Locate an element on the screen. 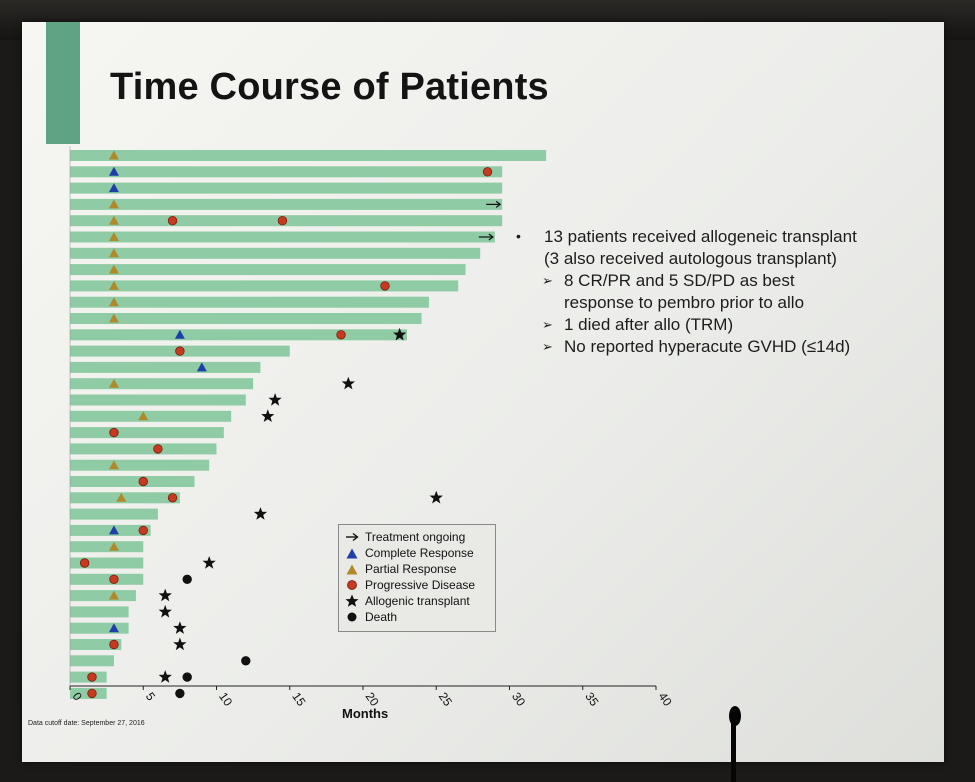 Image resolution: width=975 pixels, height=782 pixels. legend-item-allogenic-transplant: Allogenic transplant is located at coordinates (406, 601).